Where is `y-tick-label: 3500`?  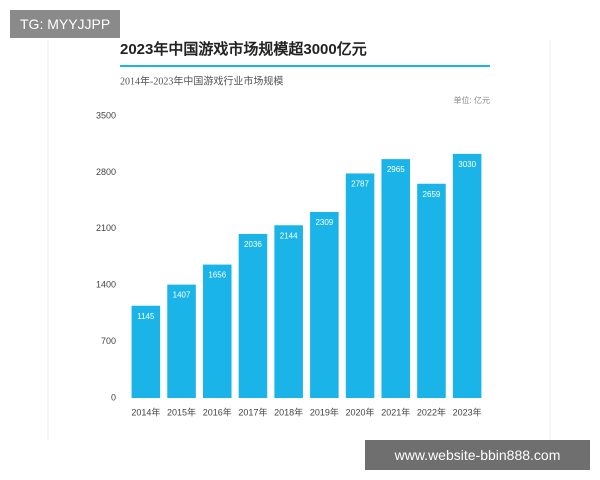
y-tick-label: 3500 is located at coordinates (106, 115).